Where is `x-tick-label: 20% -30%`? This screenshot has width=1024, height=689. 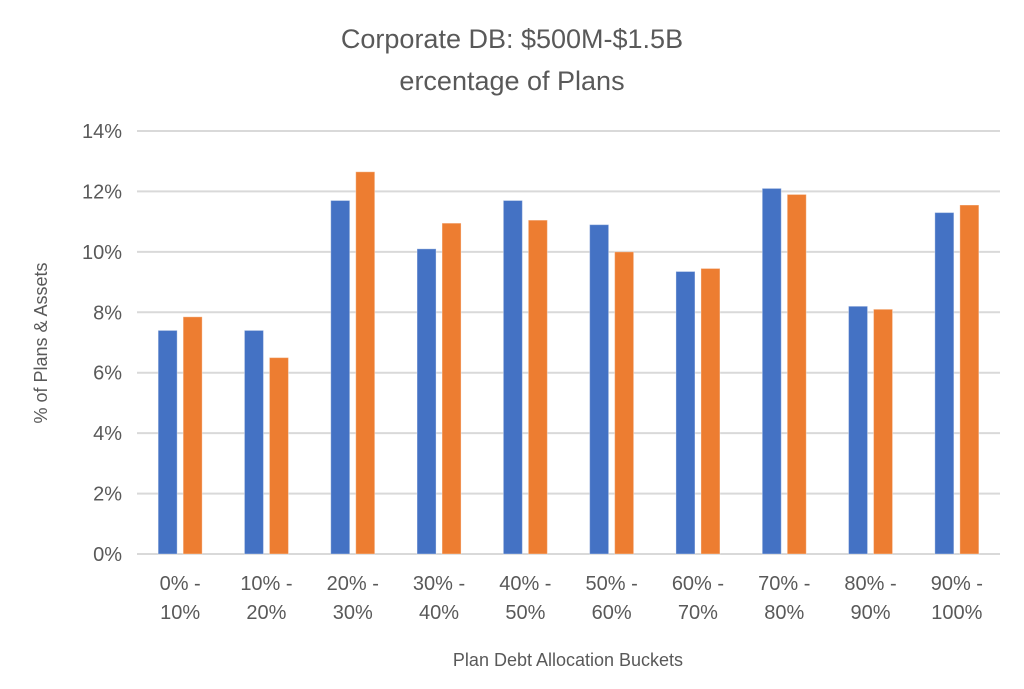 x-tick-label: 20% -30% is located at coordinates (353, 598).